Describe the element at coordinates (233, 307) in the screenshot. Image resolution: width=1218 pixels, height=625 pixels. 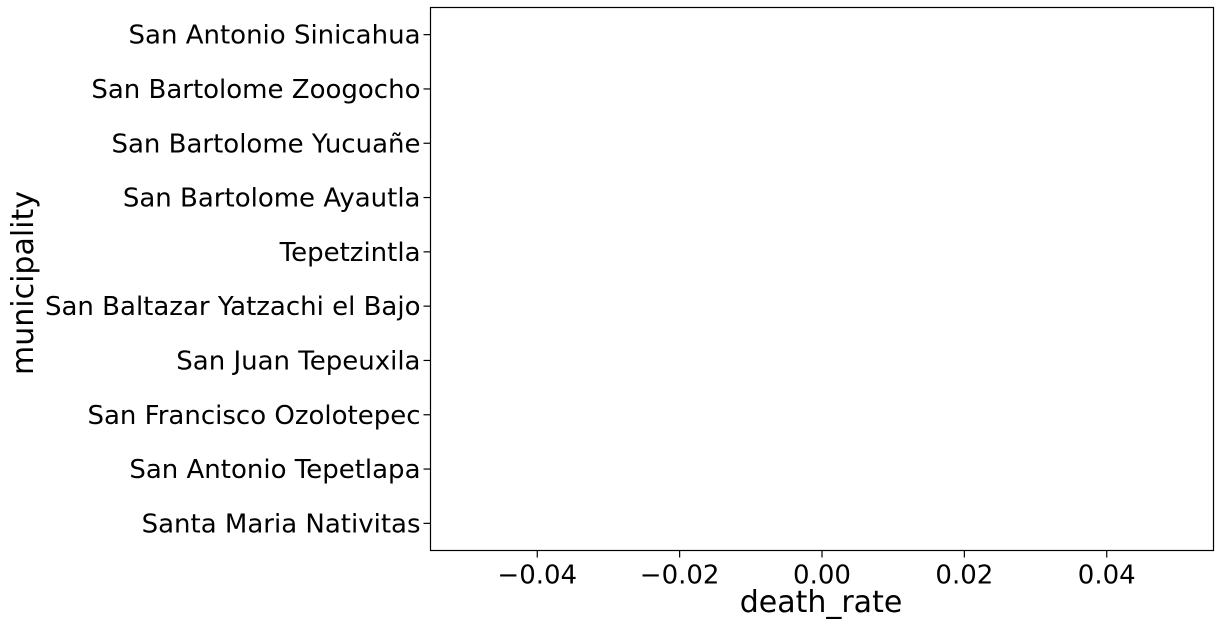
I see `y-tick-label: San Baltazar Yatzachi el Bajo` at that location.